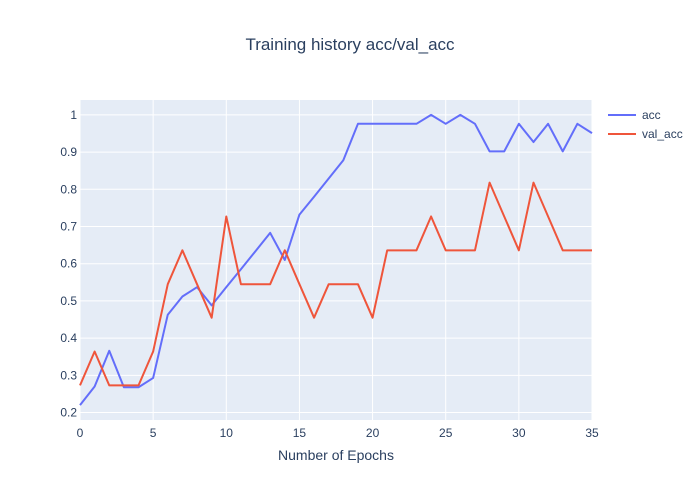  Describe the element at coordinates (73, 115) in the screenshot. I see `y-tick-label: 1` at that location.